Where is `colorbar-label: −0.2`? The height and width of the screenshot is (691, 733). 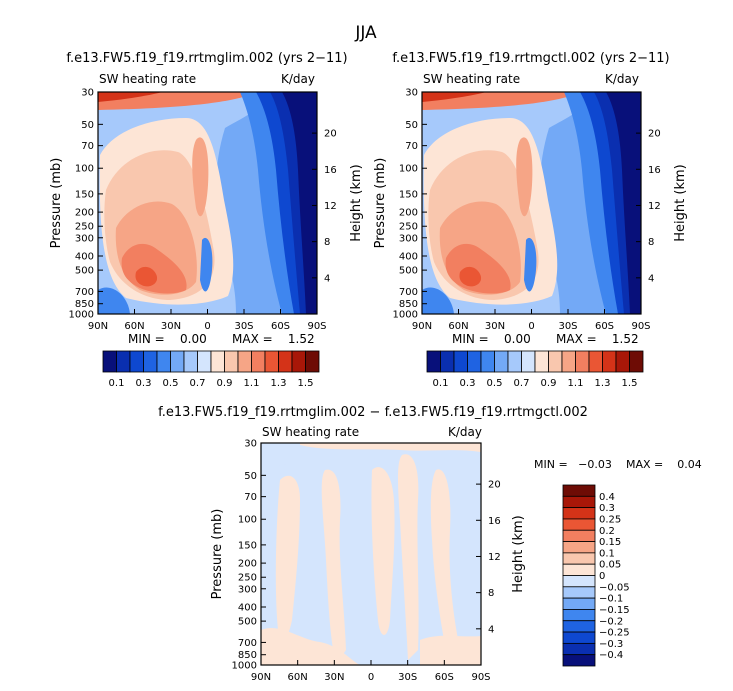 colorbar-label: −0.2 is located at coordinates (611, 621).